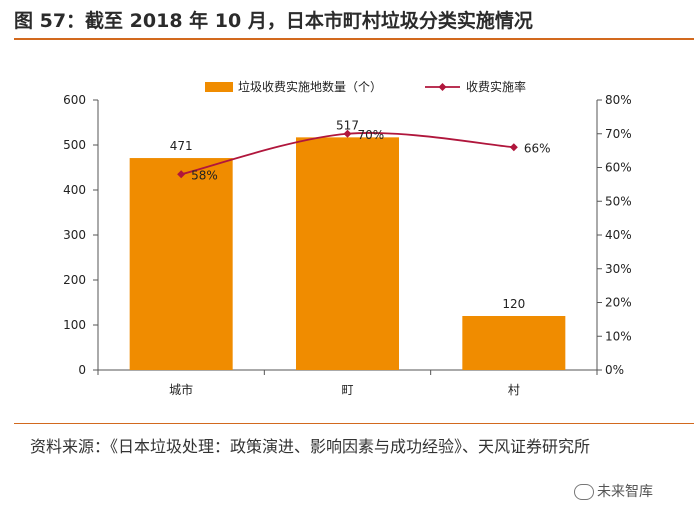 The image size is (700, 514). What do you see at coordinates (273, 21) in the screenshot?
I see `figure-title: 图 57：截至 2018 年 10 月，日本市町村垃圾分类实施情况` at bounding box center [273, 21].